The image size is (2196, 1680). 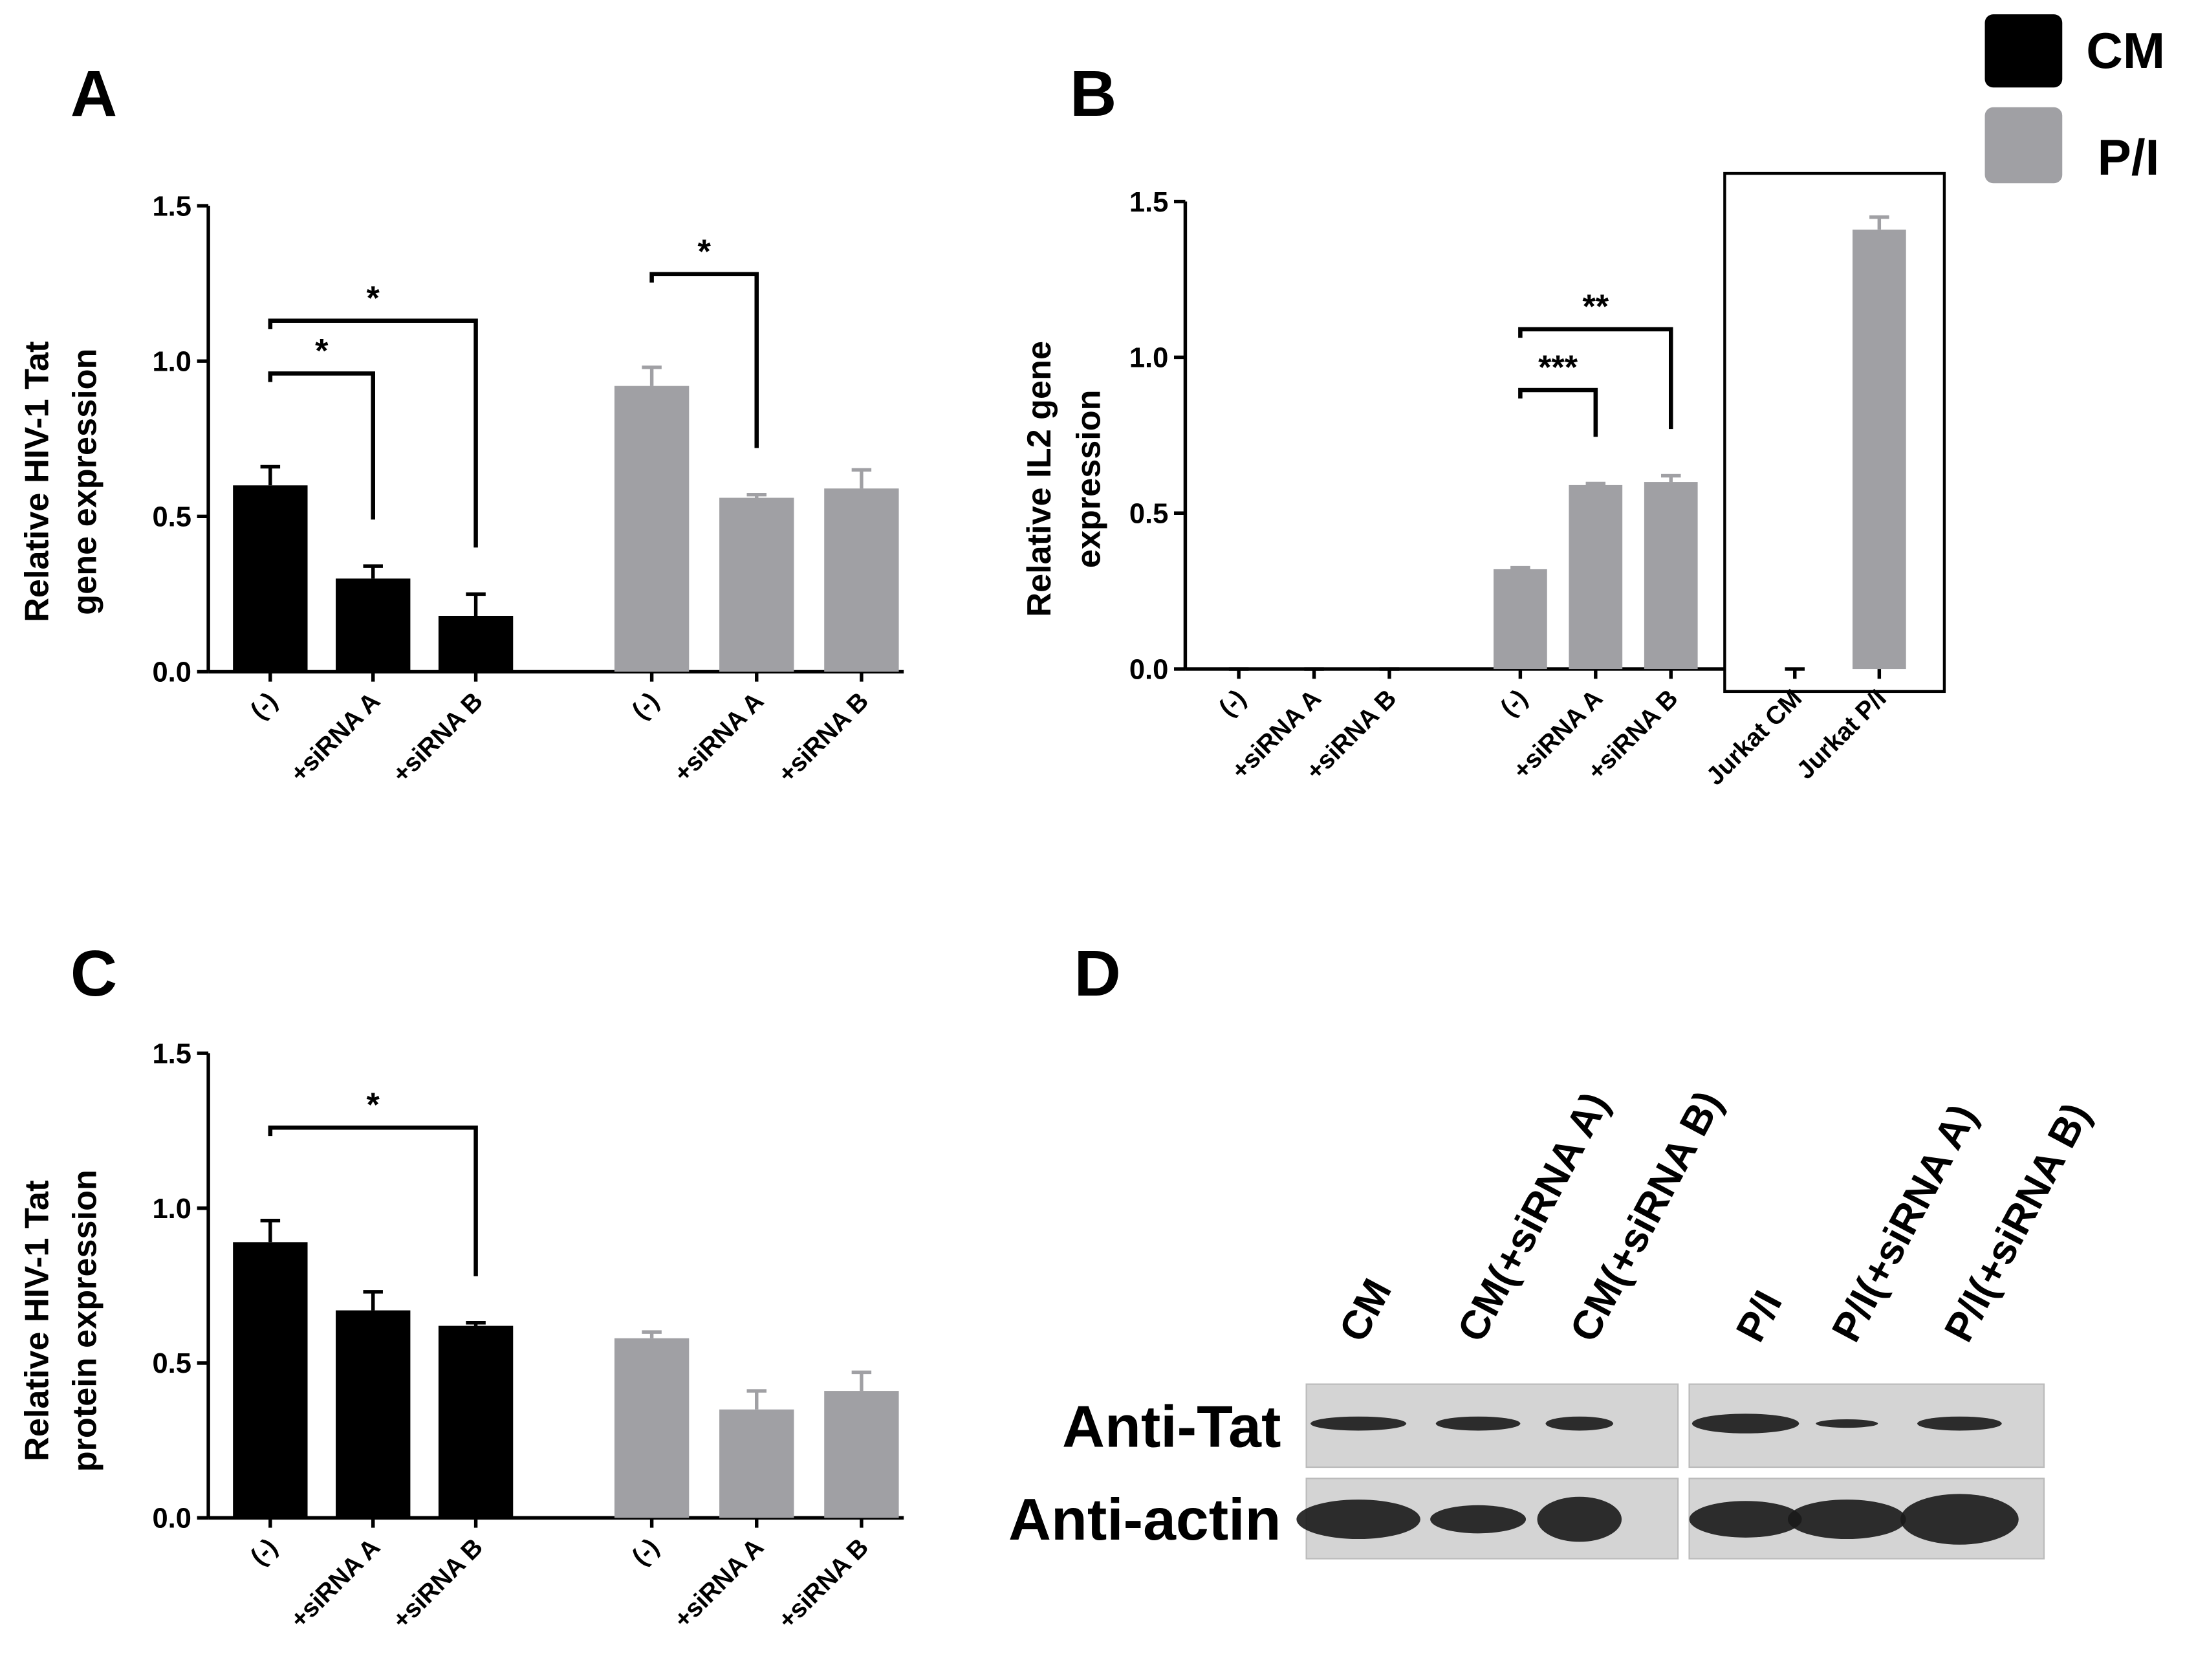 I want to click on row-label: Anti-actin, so click(x=1144, y=1520).